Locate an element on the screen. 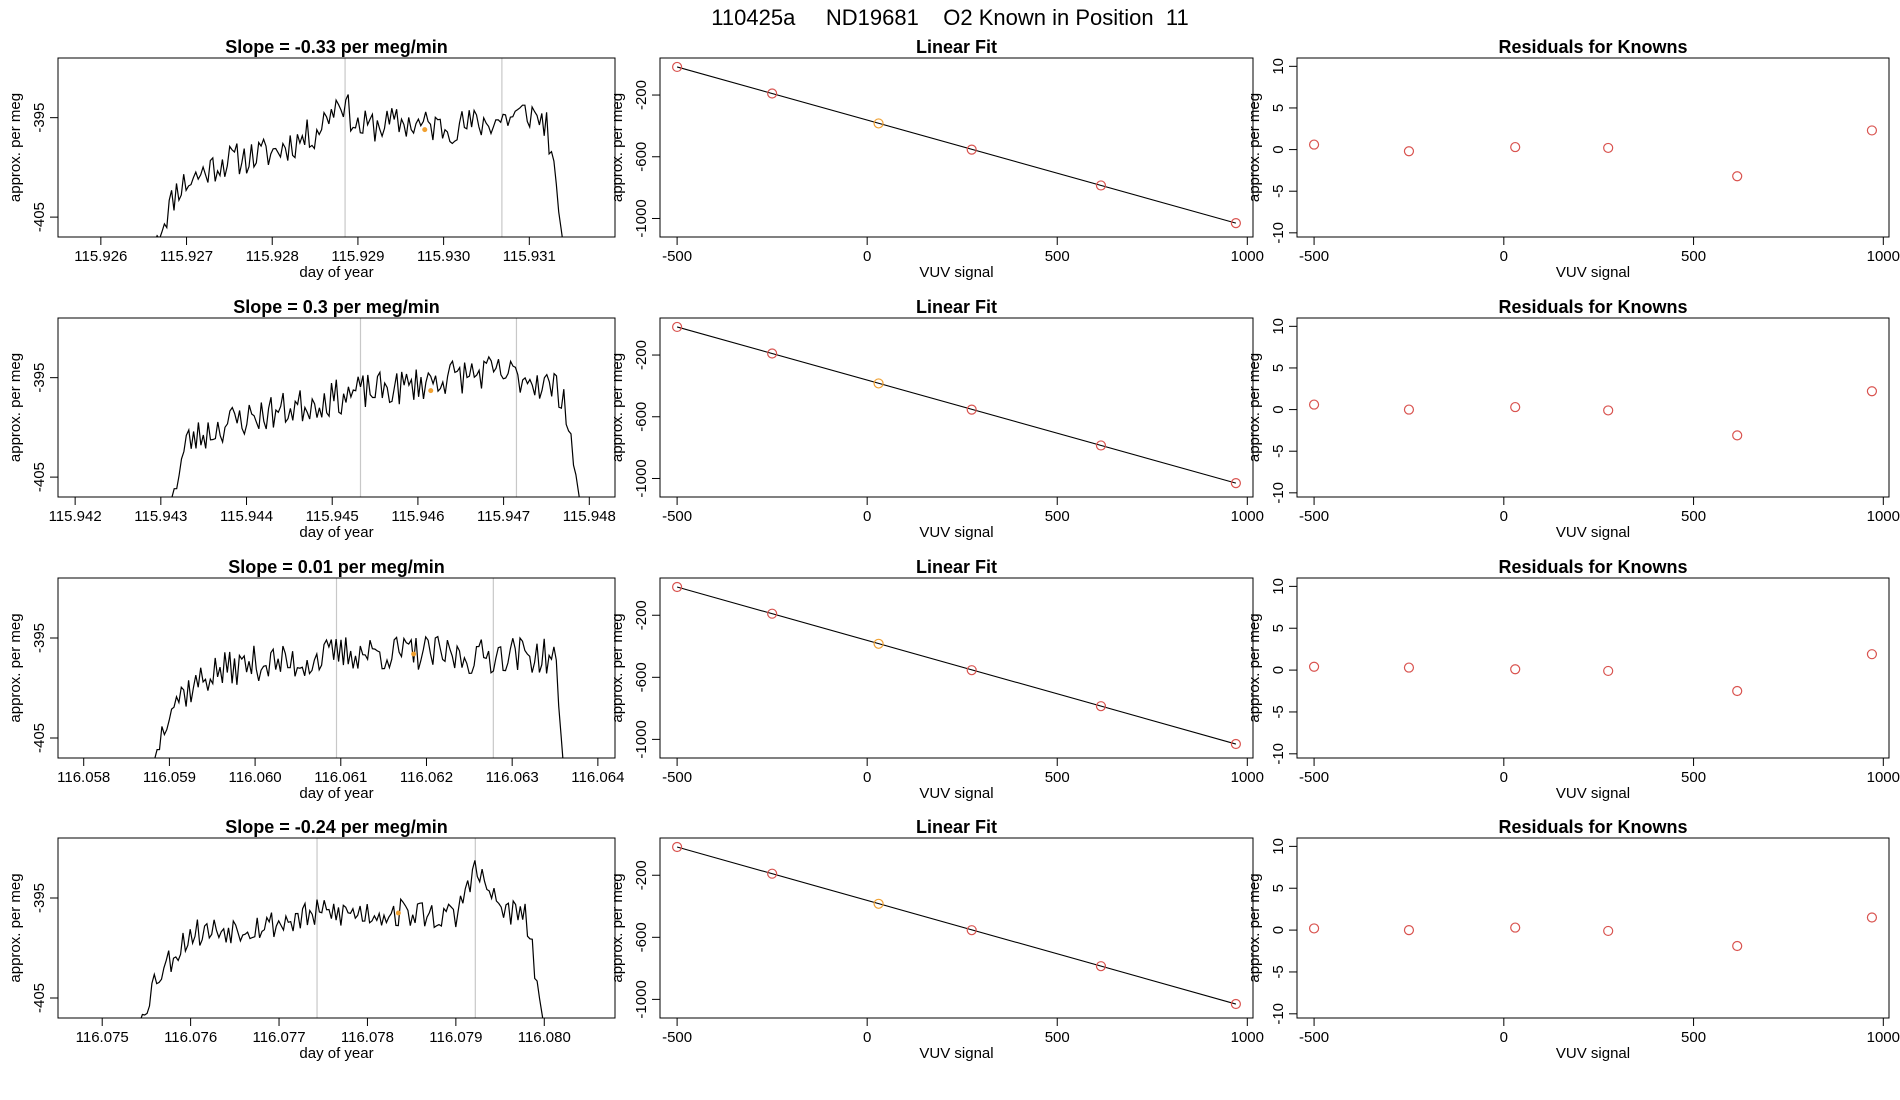  fit-line is located at coordinates (956, 665).